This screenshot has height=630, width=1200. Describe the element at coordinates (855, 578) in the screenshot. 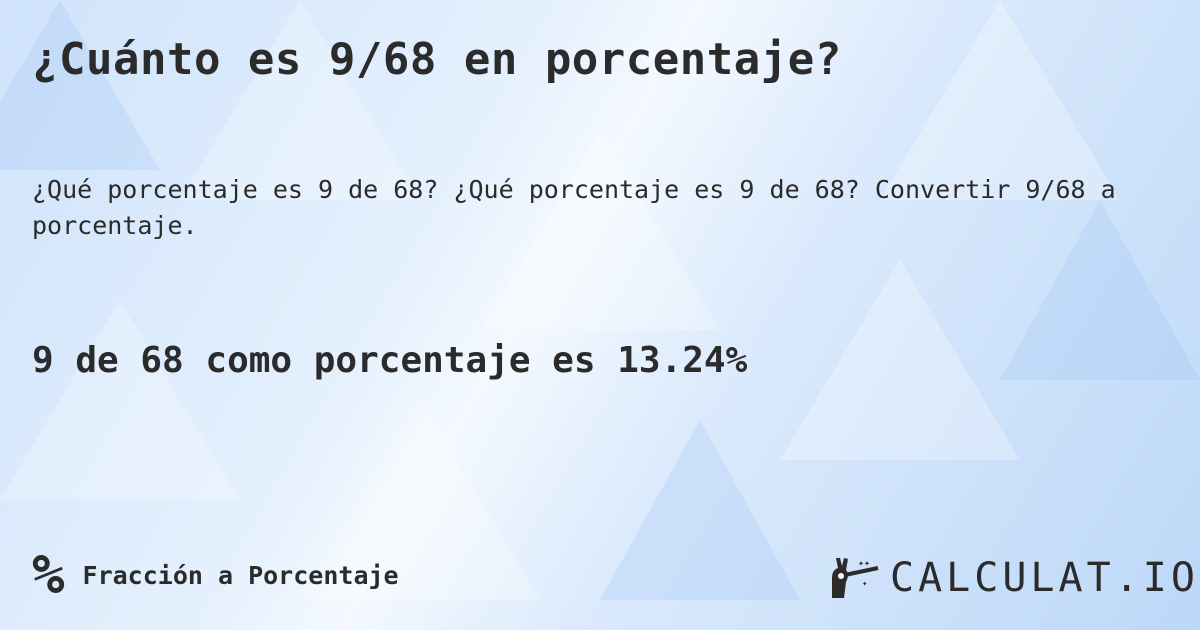

I see `magic-hand-wand-icon: ✦✦ ✦` at that location.